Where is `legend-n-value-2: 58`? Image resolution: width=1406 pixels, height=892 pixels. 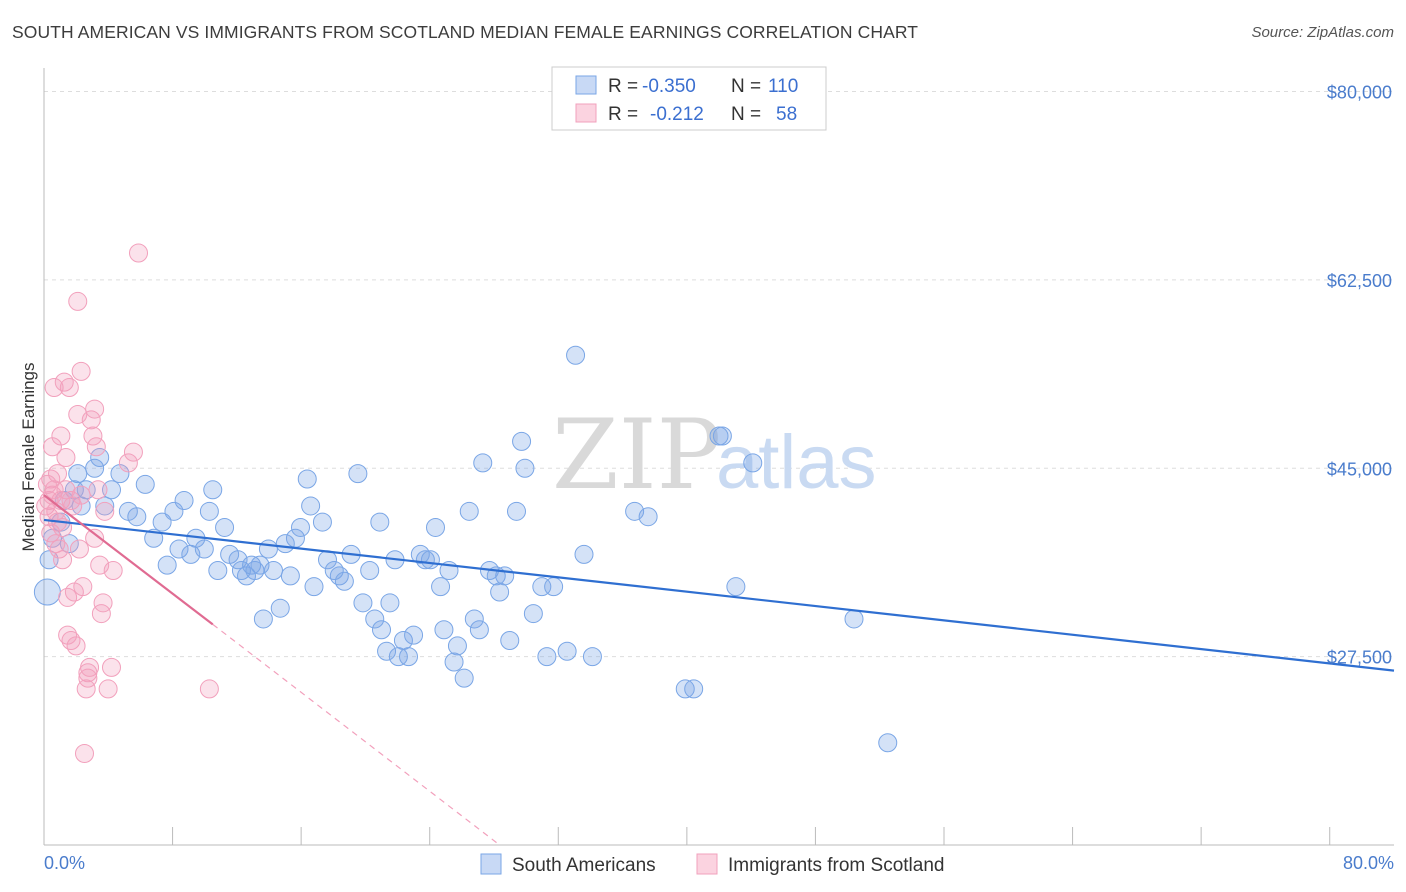
legend-n-value-2: 58 is located at coordinates (786, 114).